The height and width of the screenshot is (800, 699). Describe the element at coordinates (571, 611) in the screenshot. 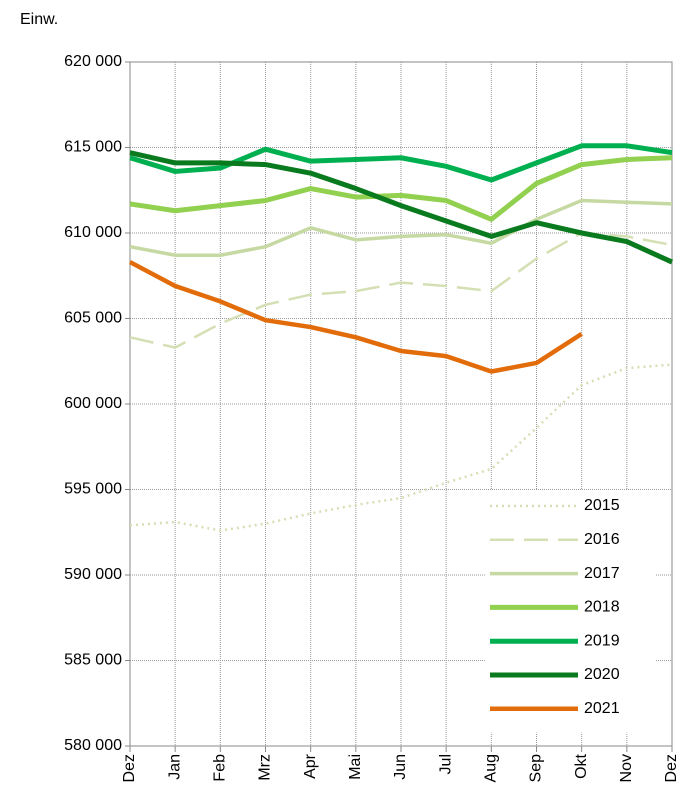

I see `legend-box` at that location.